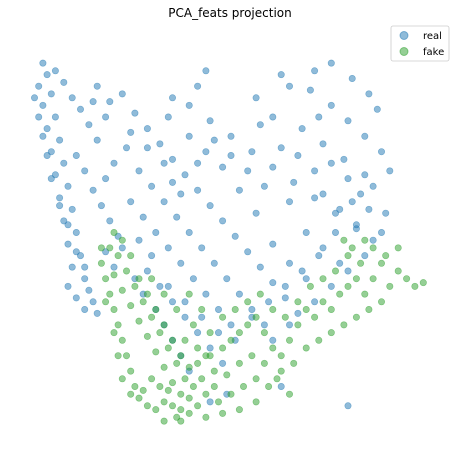  What do you see at coordinates (432, 36) in the screenshot?
I see `legend-label-real: real` at bounding box center [432, 36].